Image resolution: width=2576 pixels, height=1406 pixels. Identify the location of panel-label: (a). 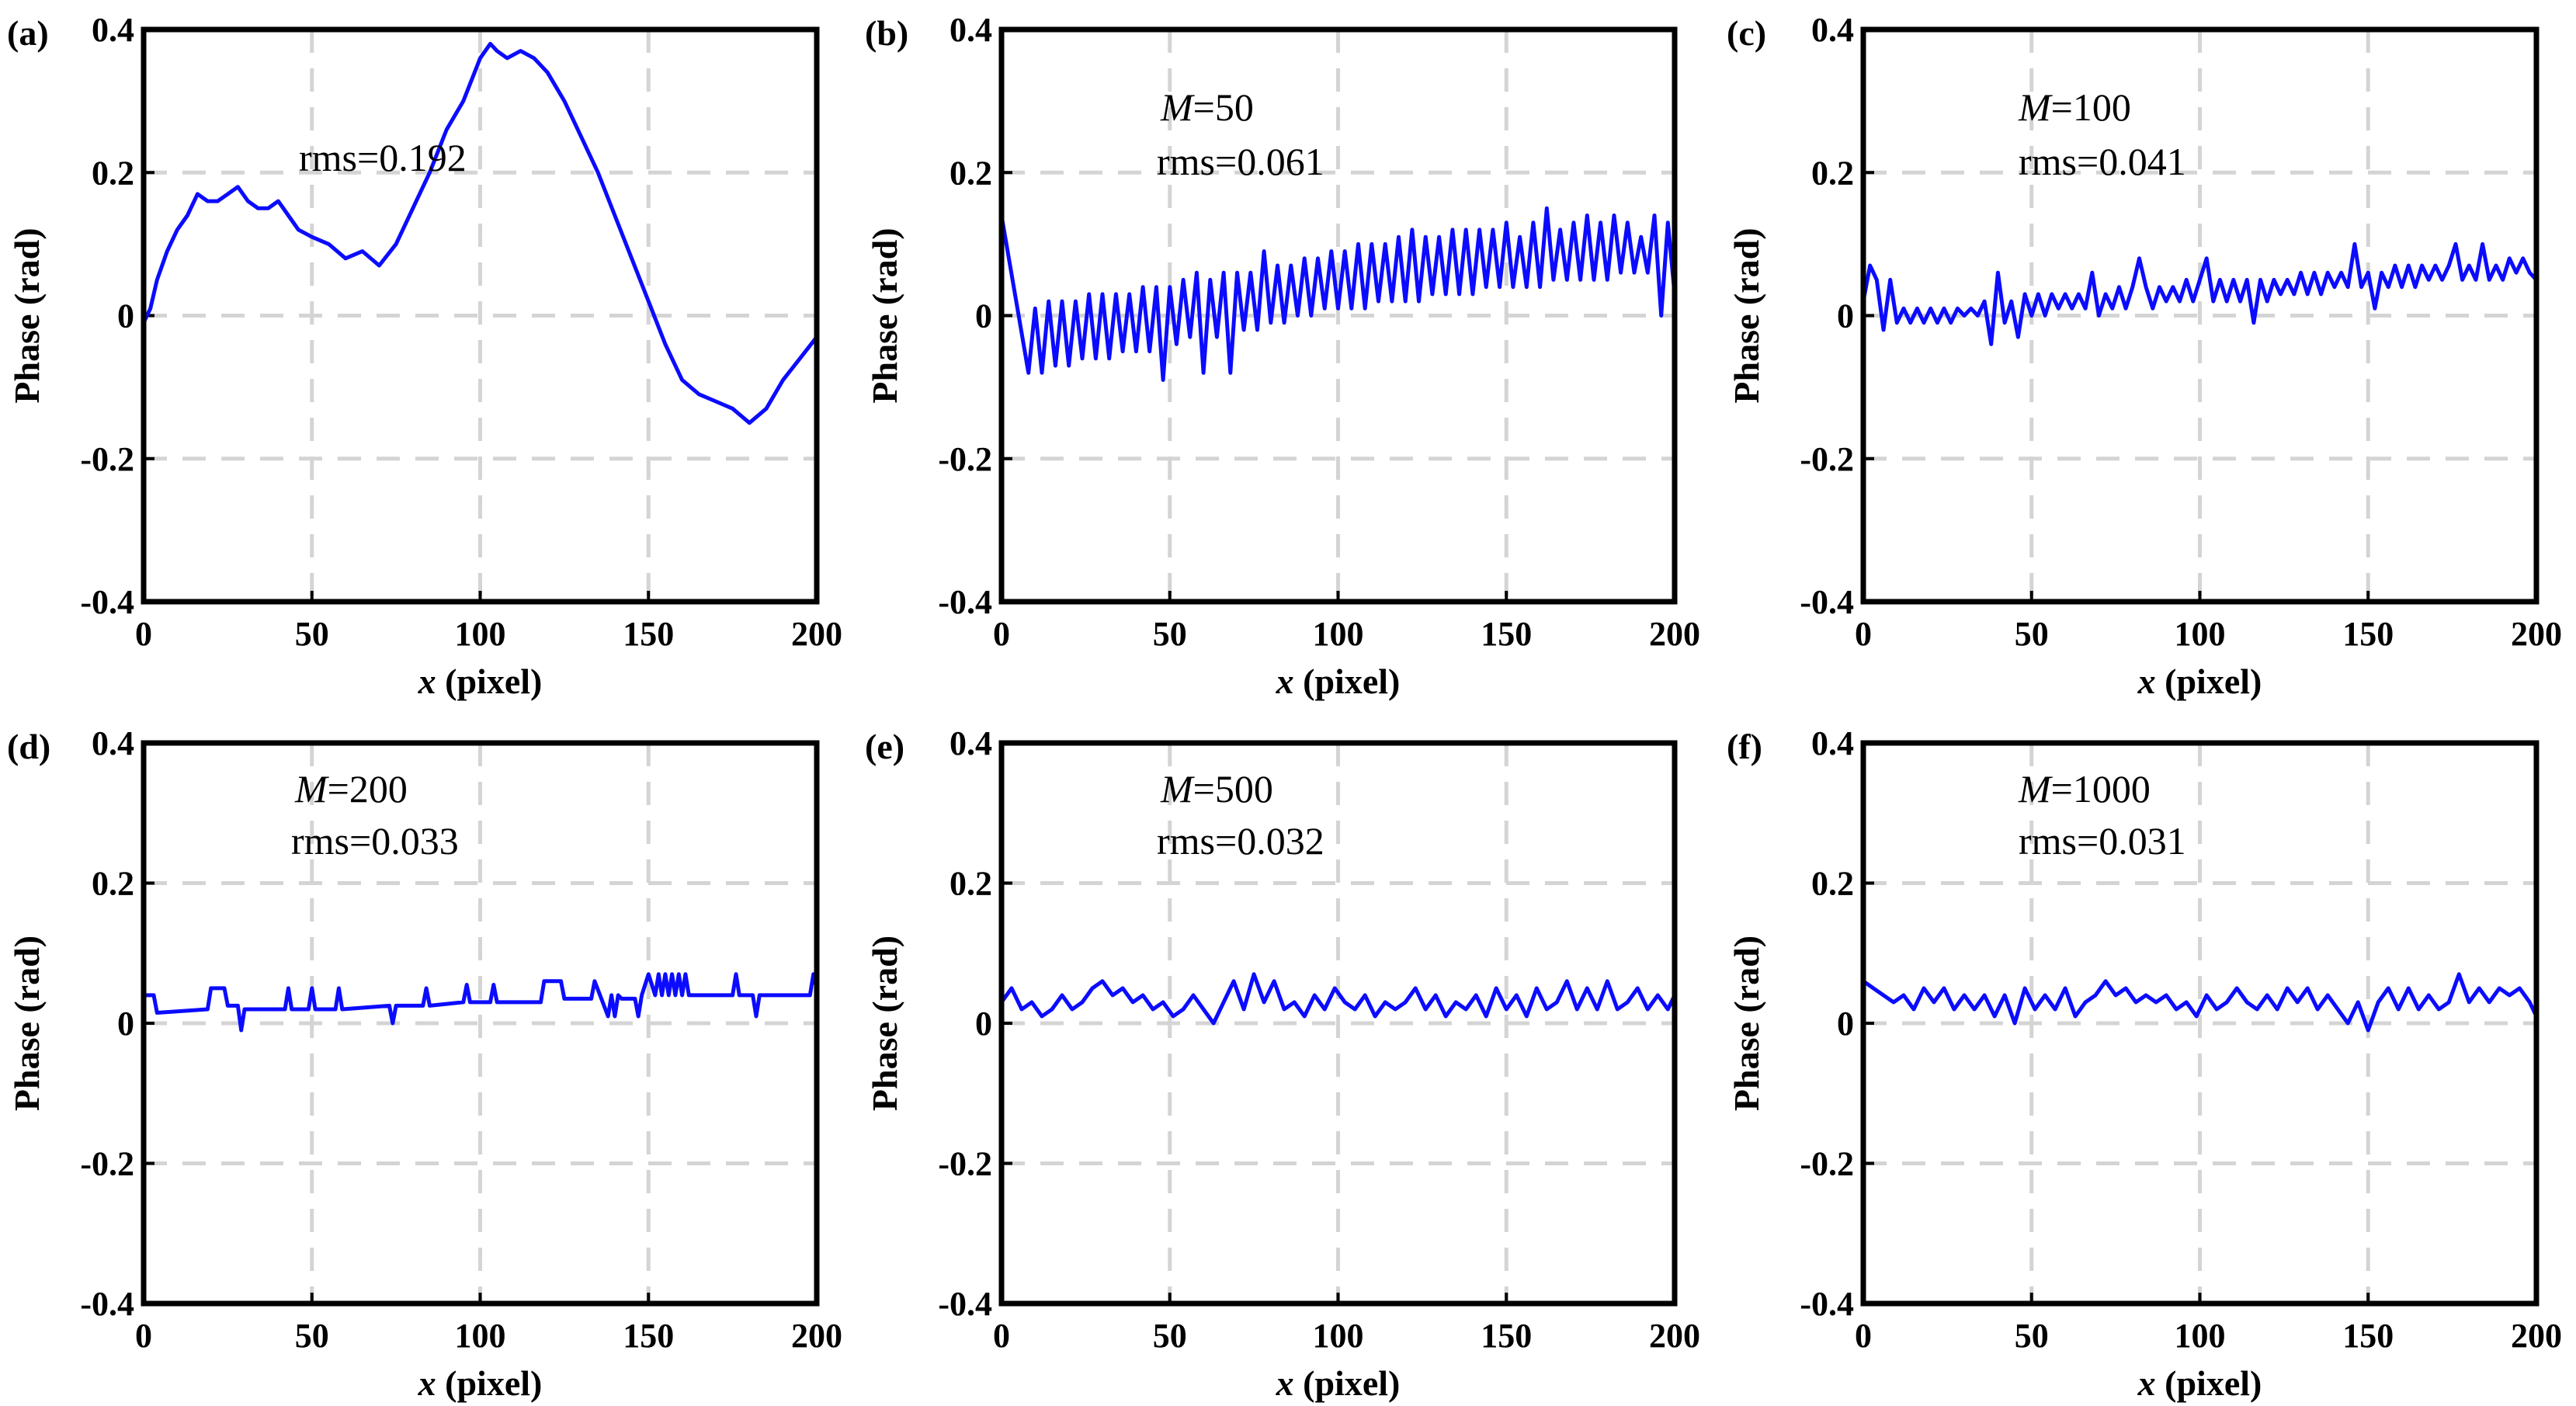
(28, 33).